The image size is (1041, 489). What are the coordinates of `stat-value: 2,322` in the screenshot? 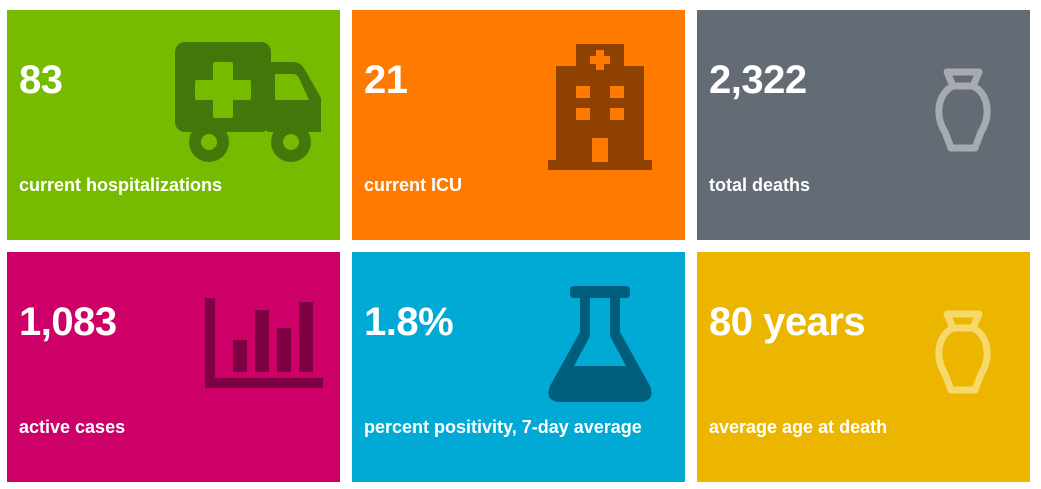 It's located at (758, 80).